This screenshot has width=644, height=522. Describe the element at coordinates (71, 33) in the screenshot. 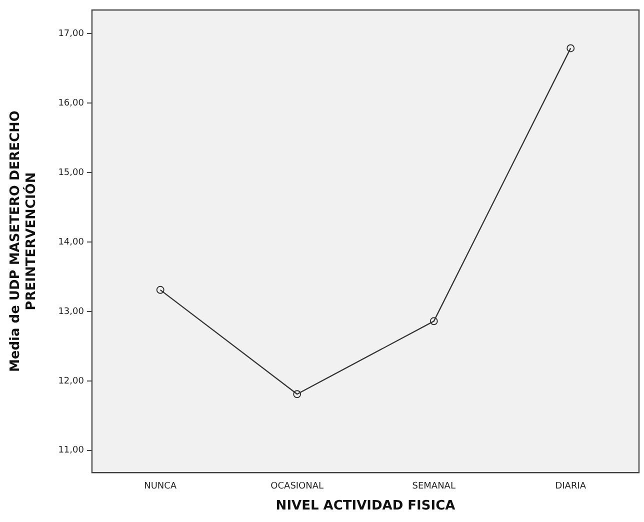

I see `y-tick-label: 17,00` at that location.